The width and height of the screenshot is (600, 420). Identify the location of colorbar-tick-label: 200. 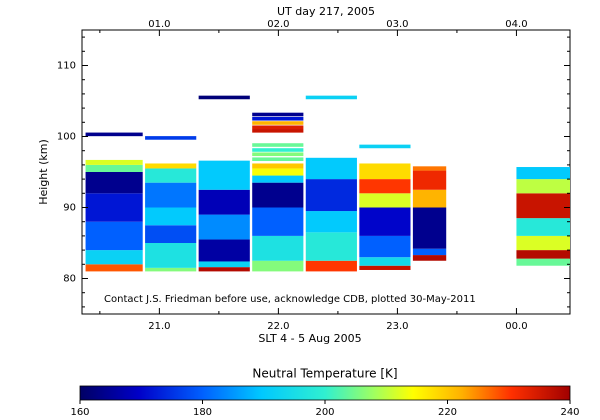
(324, 412).